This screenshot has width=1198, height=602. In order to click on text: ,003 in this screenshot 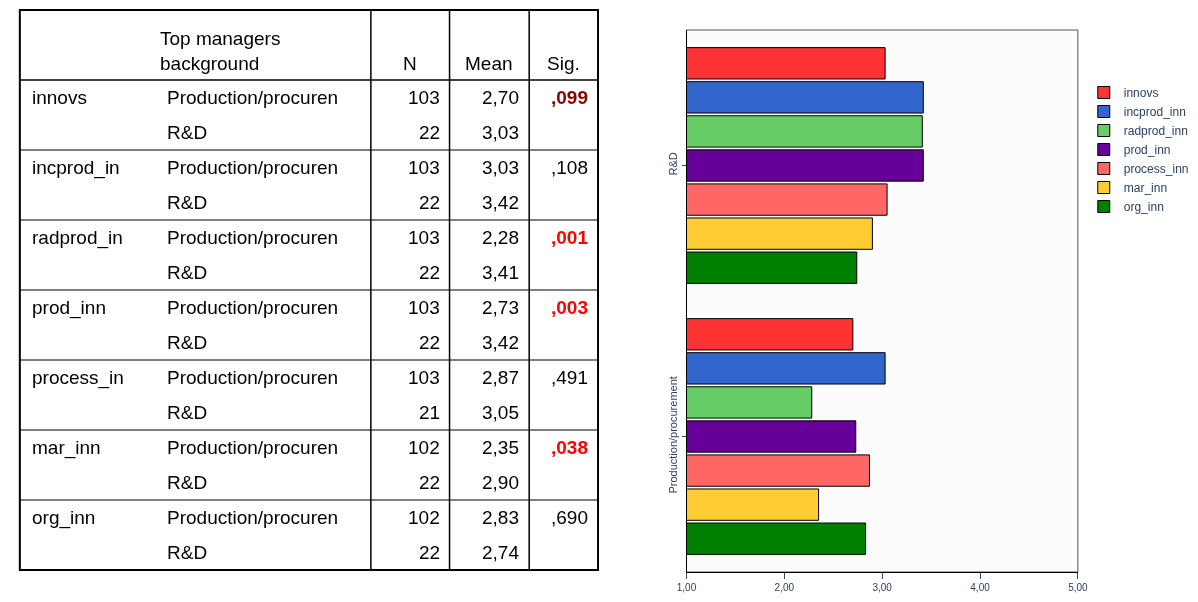, I will do `click(569, 307)`.